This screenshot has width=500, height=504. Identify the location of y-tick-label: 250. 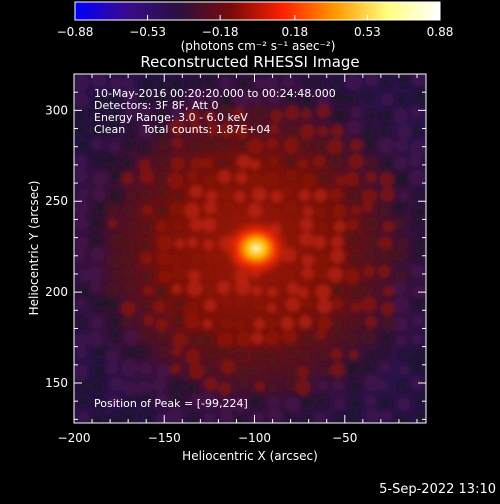
(56, 201).